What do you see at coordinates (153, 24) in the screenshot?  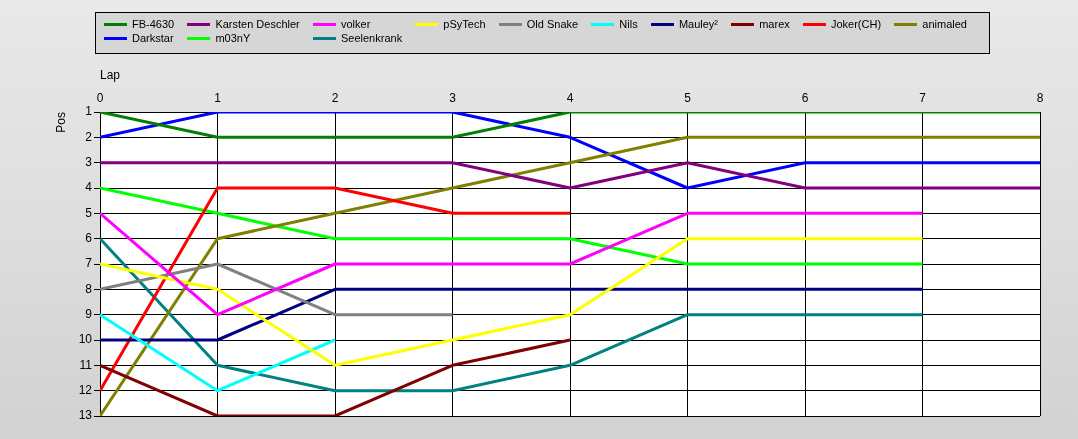 I see `legend-label: FB-4630` at bounding box center [153, 24].